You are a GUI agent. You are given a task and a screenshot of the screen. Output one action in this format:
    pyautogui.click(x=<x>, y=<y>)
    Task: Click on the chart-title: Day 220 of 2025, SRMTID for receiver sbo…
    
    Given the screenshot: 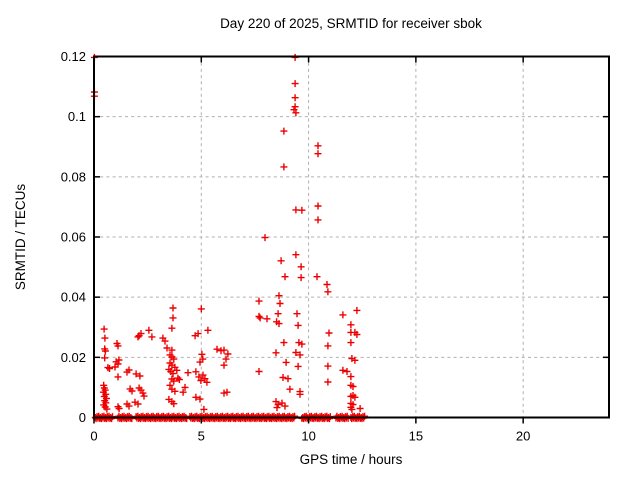 What is the action you would take?
    pyautogui.click(x=351, y=23)
    